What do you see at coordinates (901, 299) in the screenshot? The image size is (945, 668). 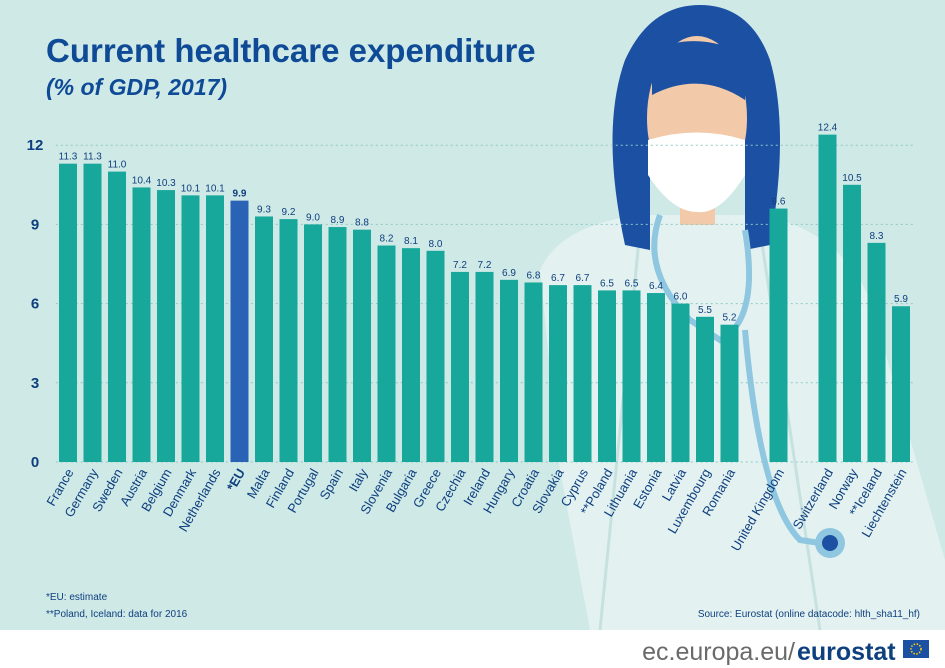 I see `value-label: 5.9` at bounding box center [901, 299].